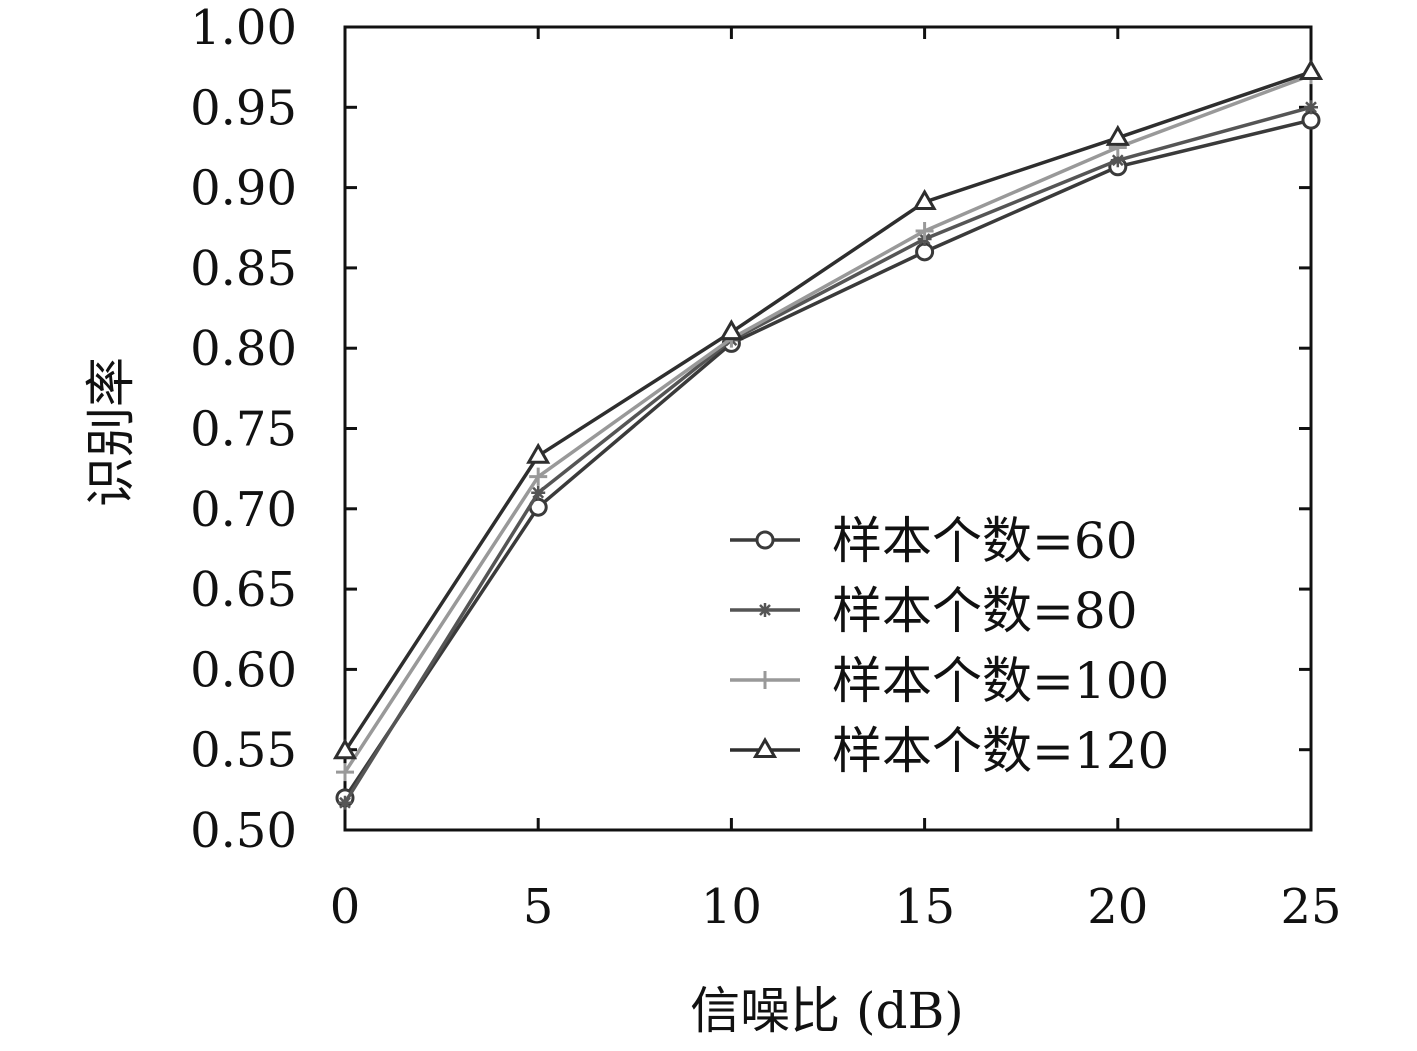 Image resolution: width=1417 pixels, height=1051 pixels. What do you see at coordinates (243, 108) in the screenshot?
I see `y-tick-label: 0.95` at bounding box center [243, 108].